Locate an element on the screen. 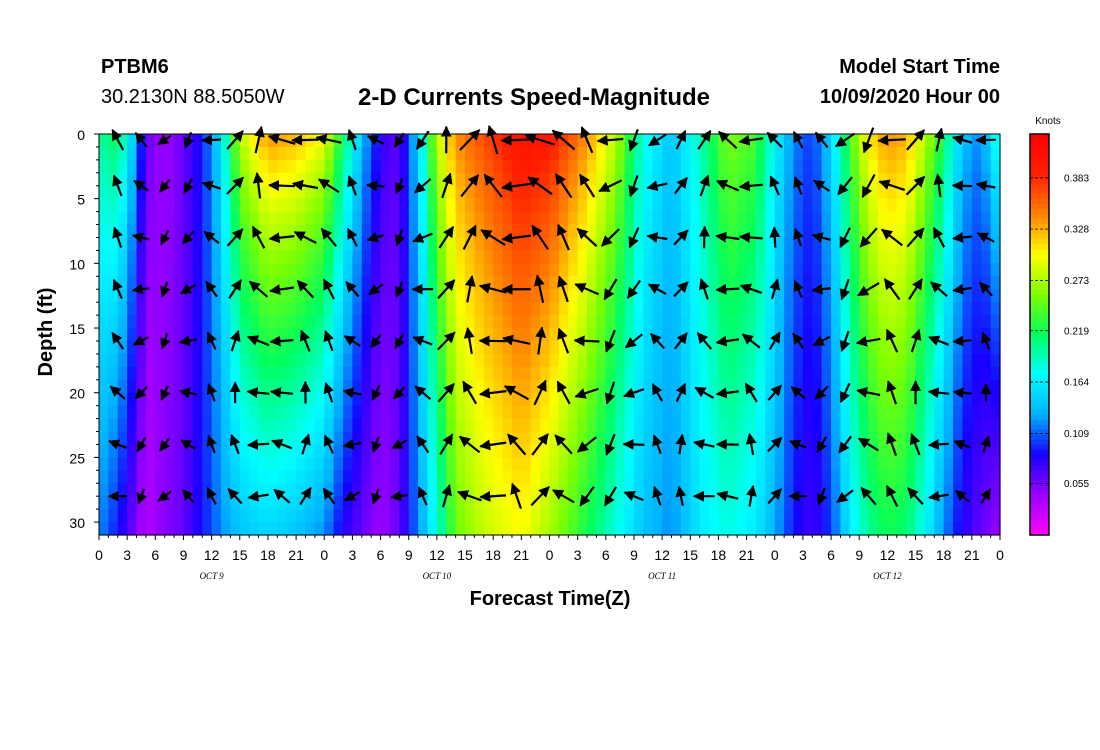 The width and height of the screenshot is (1100, 750). day-labels: OCT 9 OCT 10 OCT 11 OCT 12 is located at coordinates (551, 576).